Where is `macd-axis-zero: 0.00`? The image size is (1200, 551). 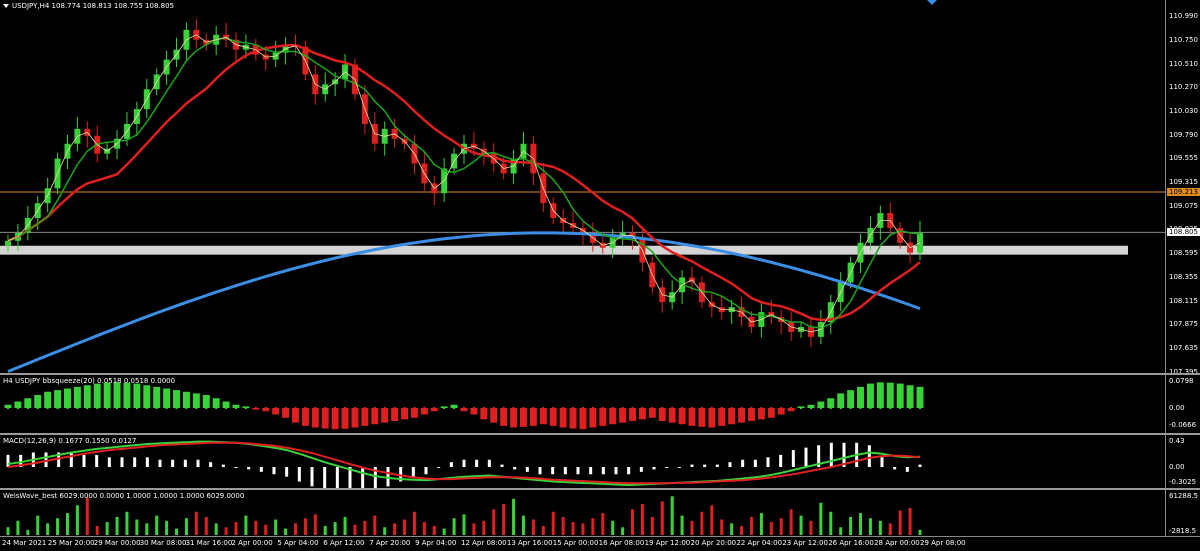 macd-axis-zero: 0.00 is located at coordinates (1177, 467).